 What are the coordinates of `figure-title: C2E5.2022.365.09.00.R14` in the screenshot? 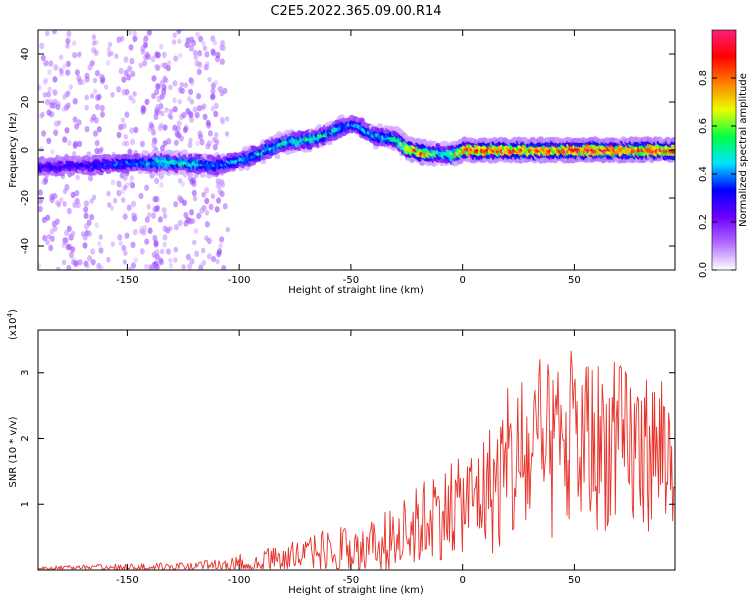 It's located at (355, 11).